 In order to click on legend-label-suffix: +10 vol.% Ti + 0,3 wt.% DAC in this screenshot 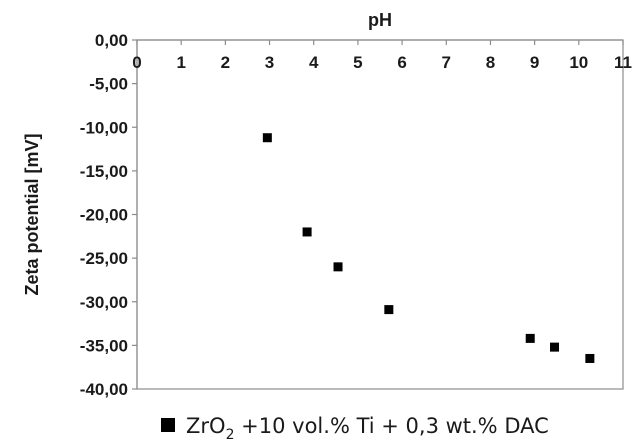, I will do `click(391, 426)`.